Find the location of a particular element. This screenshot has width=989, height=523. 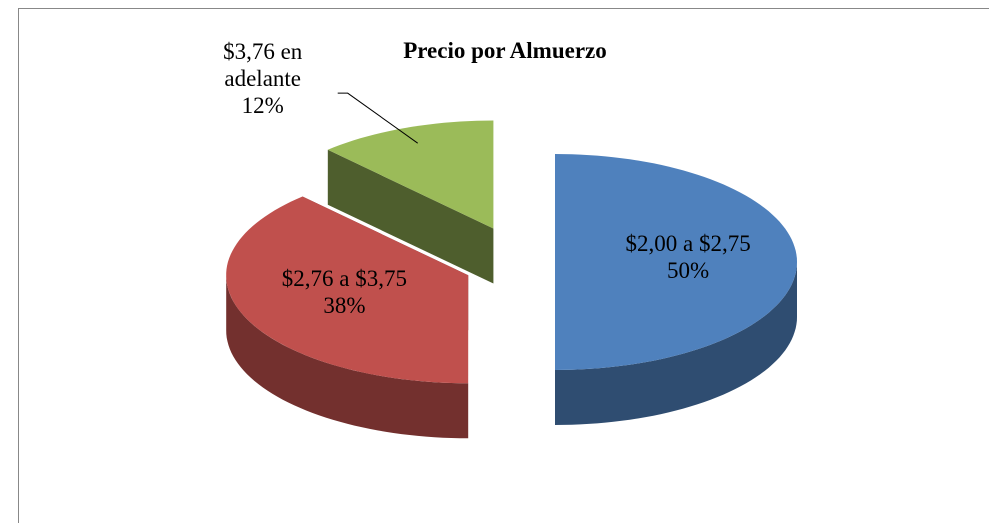

slice-label: $2,00 a $2,75 is located at coordinates (688, 243).